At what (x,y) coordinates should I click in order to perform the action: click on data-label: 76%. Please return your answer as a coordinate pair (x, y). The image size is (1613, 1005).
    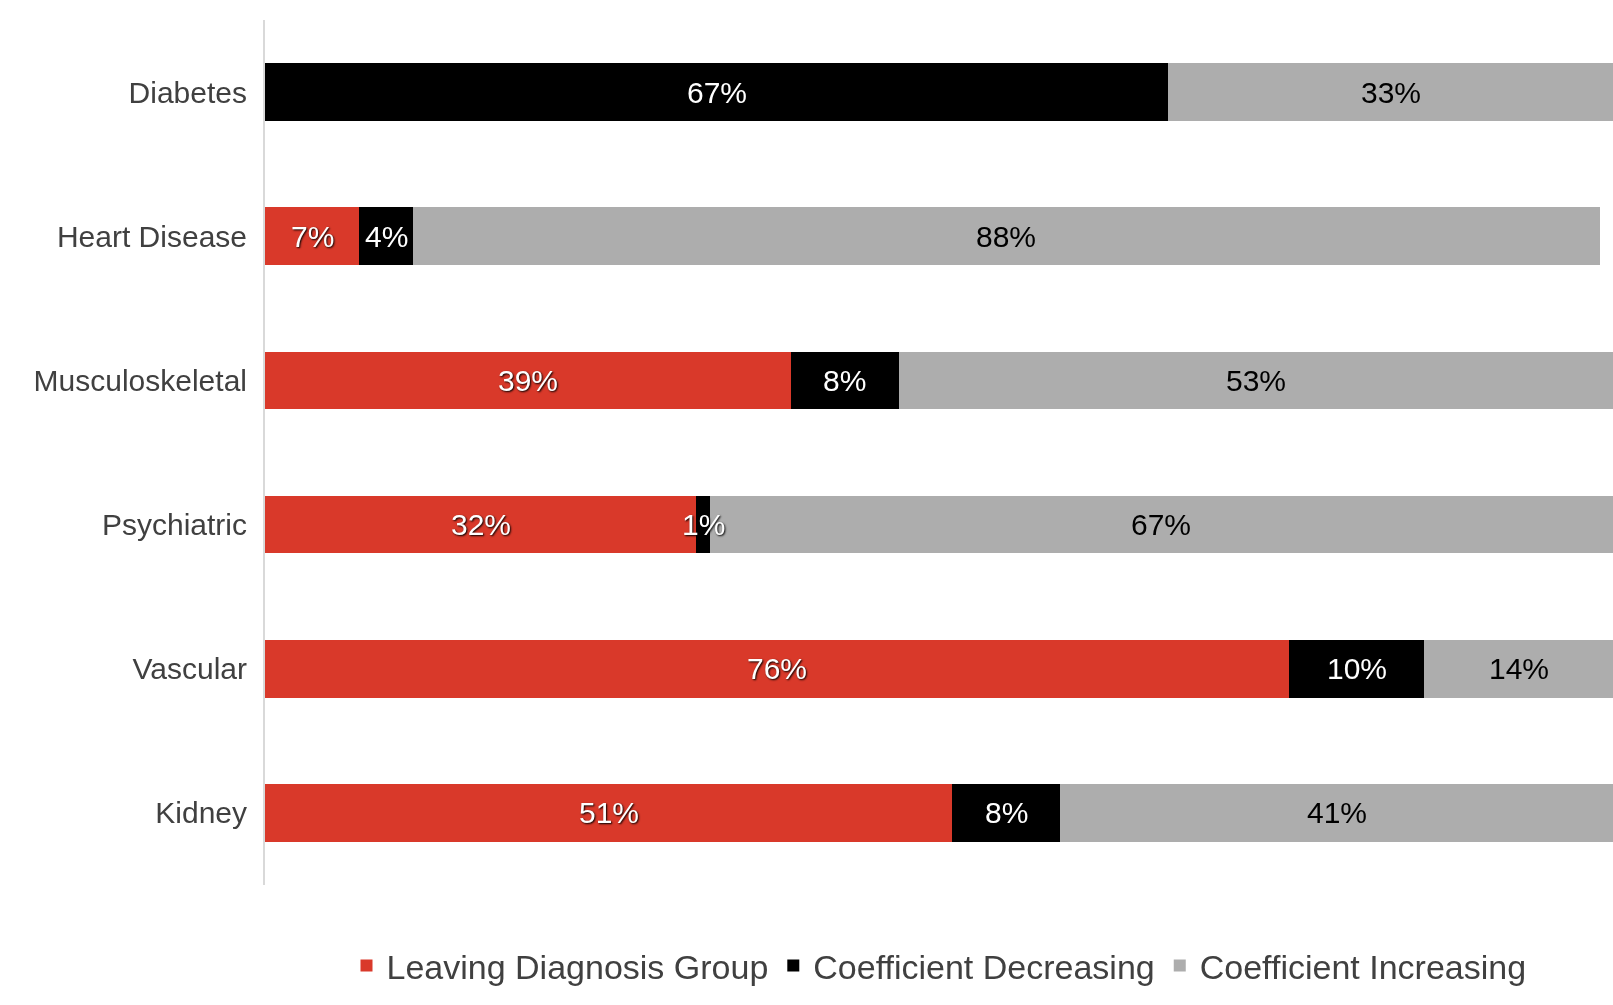
    Looking at the image, I should click on (777, 668).